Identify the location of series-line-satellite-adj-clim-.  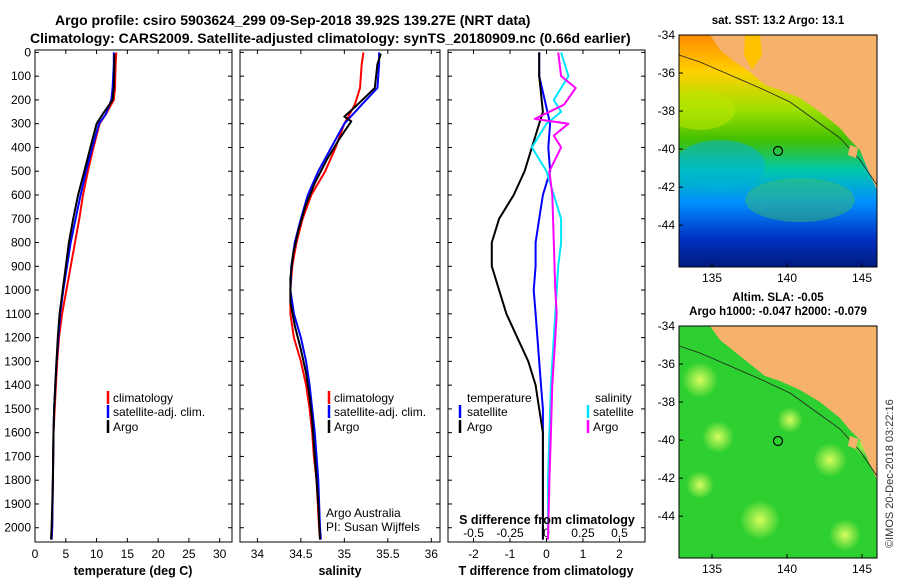
(335, 296).